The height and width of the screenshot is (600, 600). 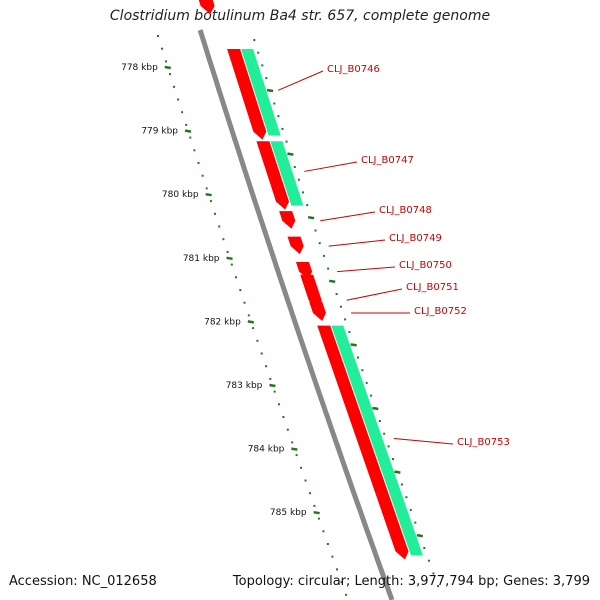 What do you see at coordinates (432, 287) in the screenshot?
I see `gene-label: CLJ_B0751` at bounding box center [432, 287].